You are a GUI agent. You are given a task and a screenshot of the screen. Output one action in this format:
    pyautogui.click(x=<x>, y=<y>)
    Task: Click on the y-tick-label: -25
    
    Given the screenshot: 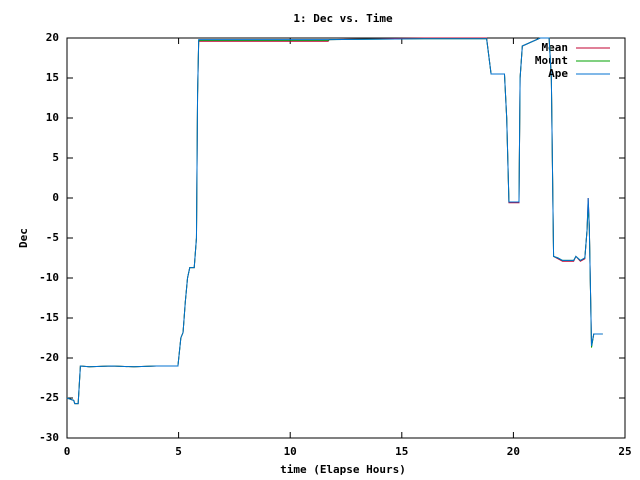 What is the action you would take?
    pyautogui.click(x=49, y=397)
    